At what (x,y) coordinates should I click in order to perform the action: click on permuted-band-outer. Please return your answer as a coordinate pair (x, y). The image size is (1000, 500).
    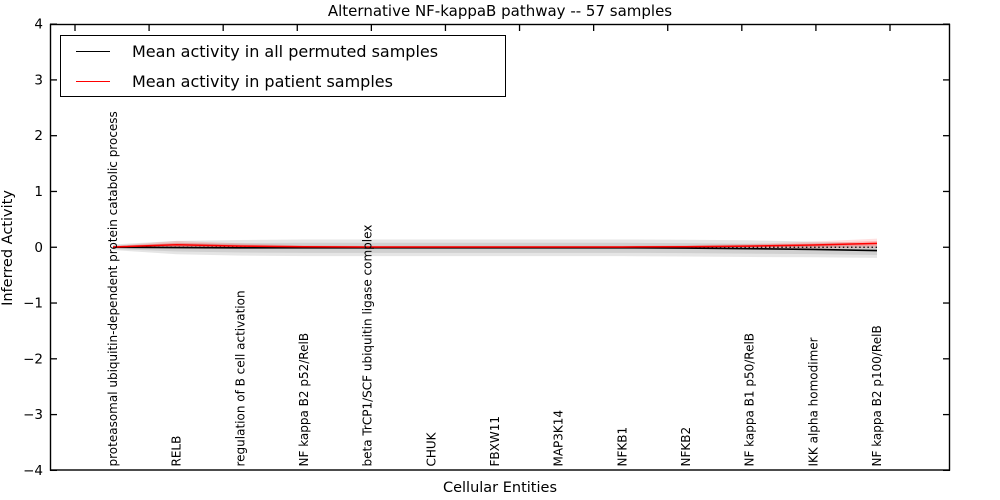
    Looking at the image, I should click on (495, 248).